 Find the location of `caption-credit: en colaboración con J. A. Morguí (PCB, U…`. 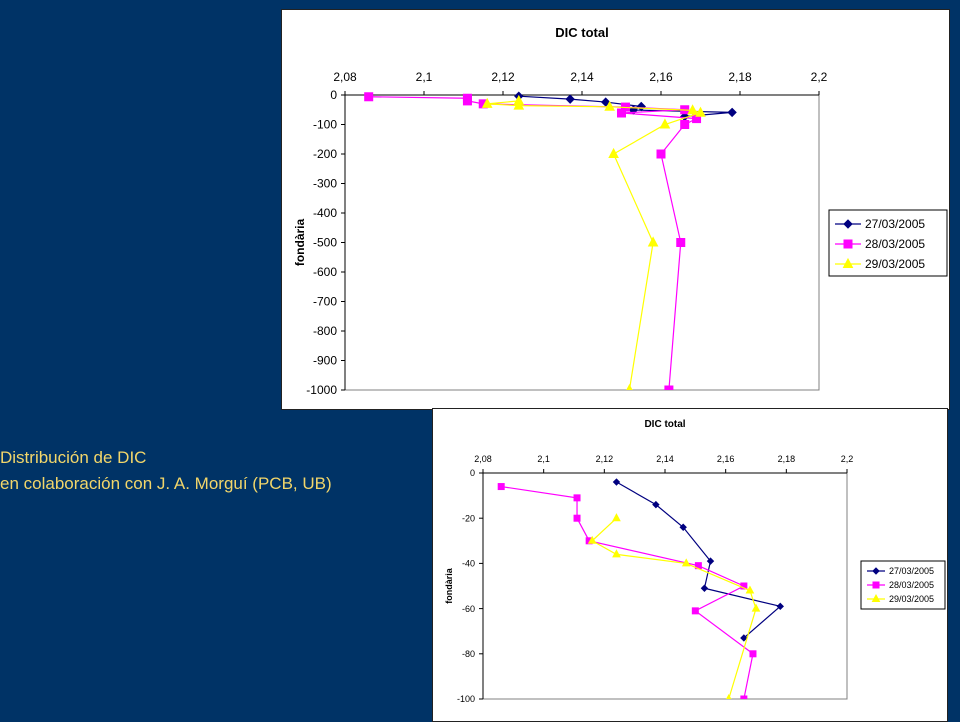

caption-credit: en colaboración con J. A. Morguí (PCB, U… is located at coordinates (166, 483).